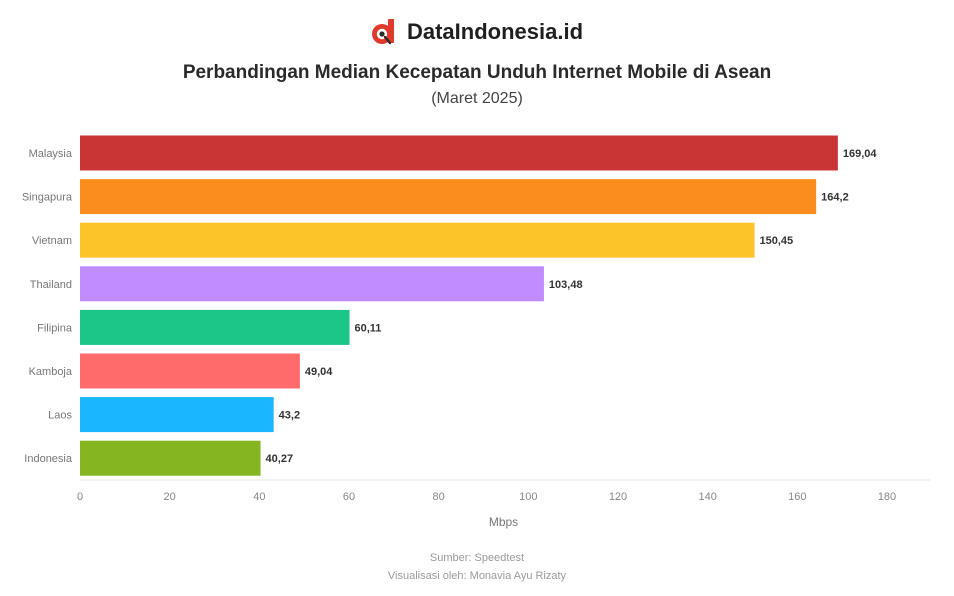  What do you see at coordinates (566, 285) in the screenshot?
I see `data-label: 103,48` at bounding box center [566, 285].